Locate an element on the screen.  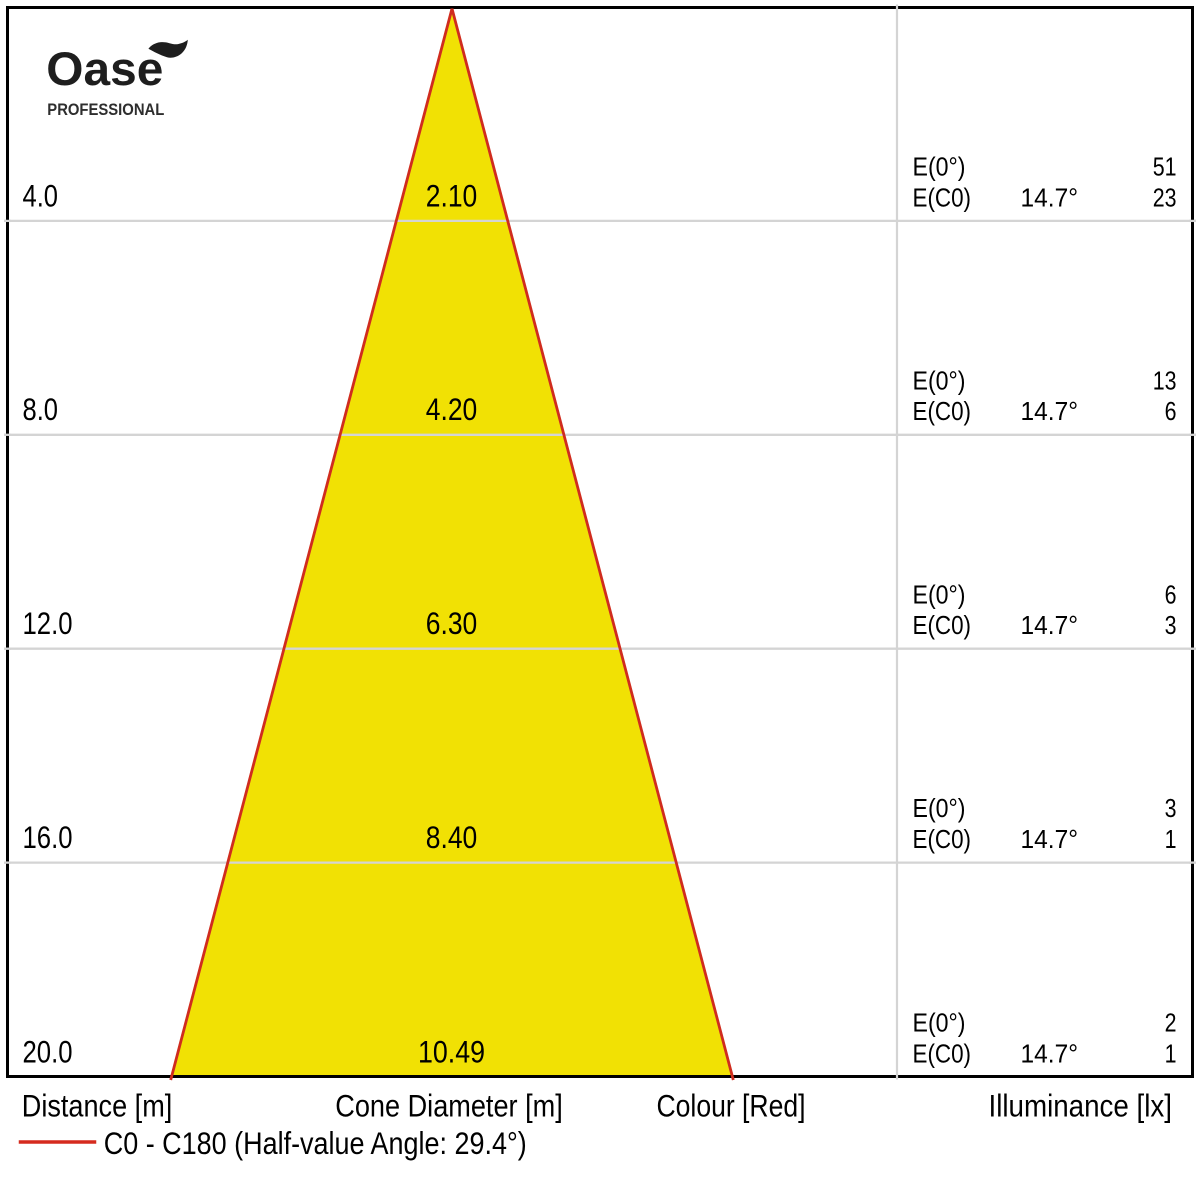
svg-text:C0 - C180 (Half-value Angle: 2: C0 - C180 (Half-value Angle: 29.4°) is located at coordinates (315, 1143).